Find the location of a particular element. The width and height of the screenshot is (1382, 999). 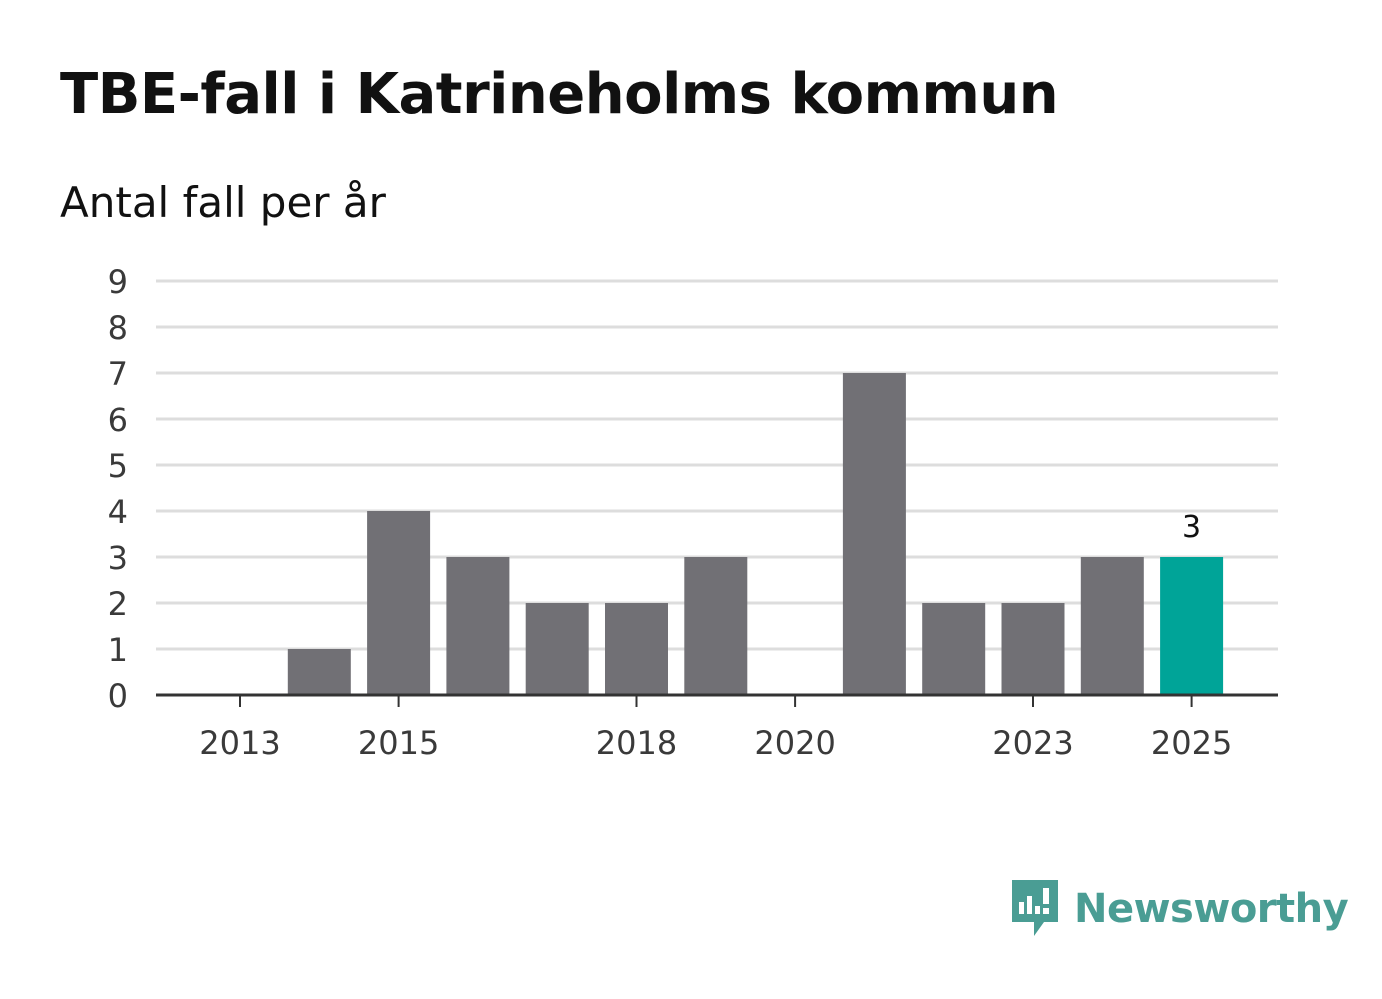

y-tick-label: 6 is located at coordinates (118, 420).